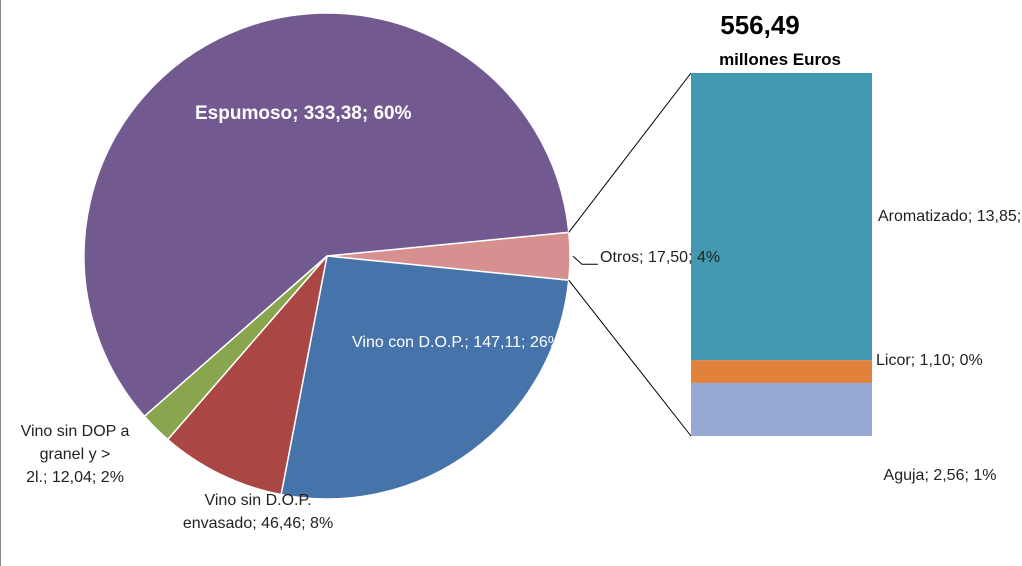  I want to click on label-percent: 60%, so click(392, 113).